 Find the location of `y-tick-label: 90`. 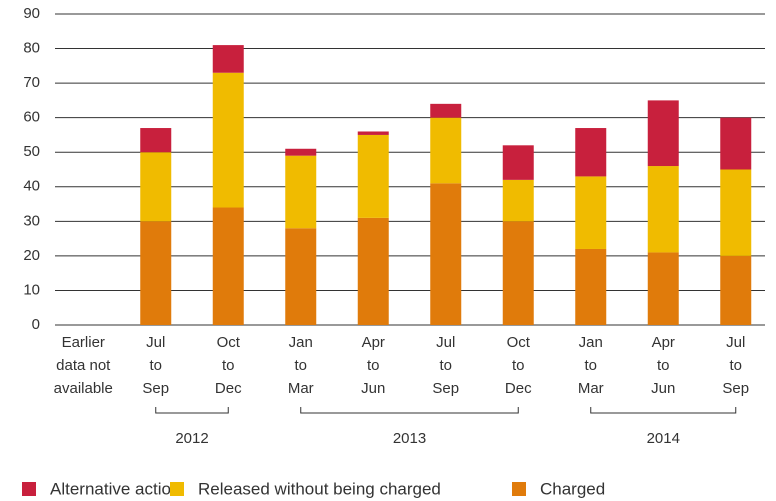

y-tick-label: 90 is located at coordinates (31, 13).